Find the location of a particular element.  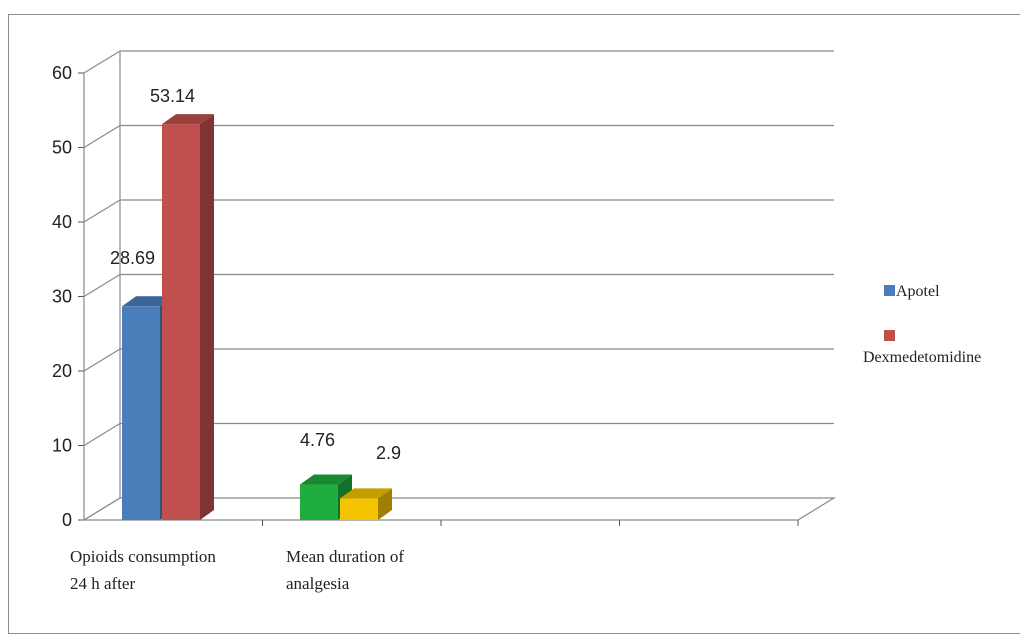

y-tick-label: 20 is located at coordinates (62, 371).